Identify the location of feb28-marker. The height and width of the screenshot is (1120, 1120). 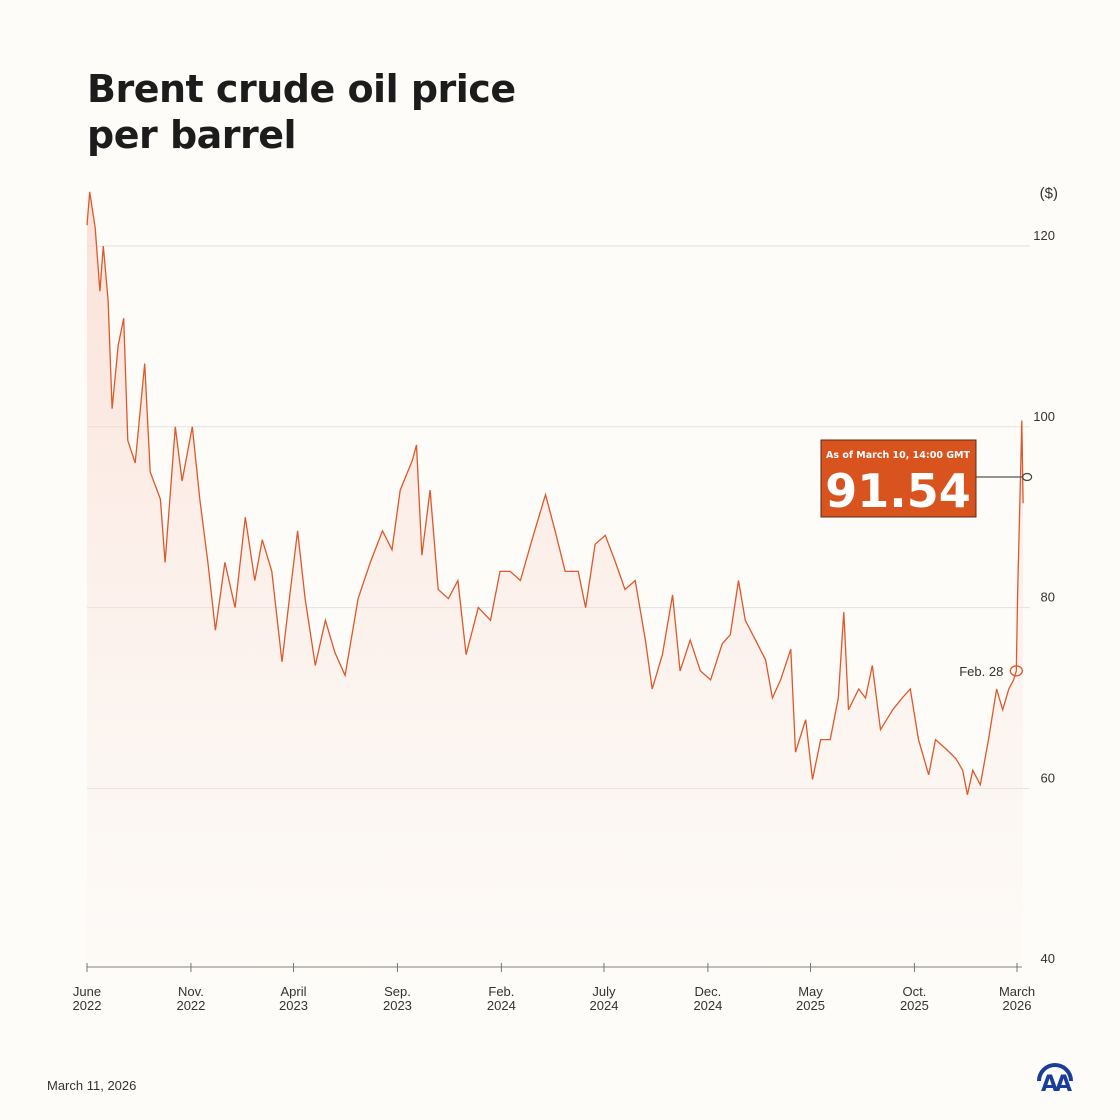
(1016, 671).